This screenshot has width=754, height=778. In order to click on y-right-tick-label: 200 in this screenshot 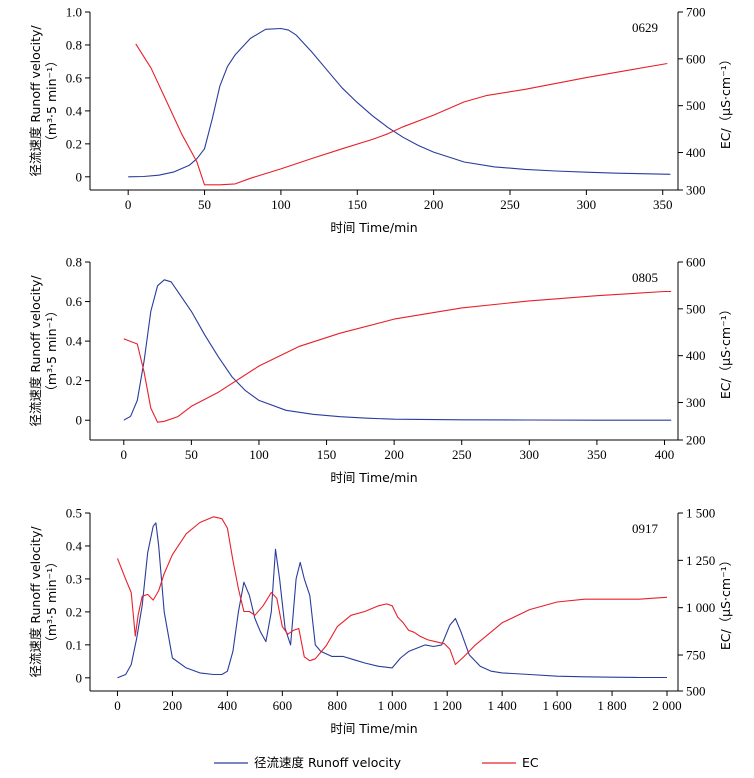, I will do `click(696, 440)`.